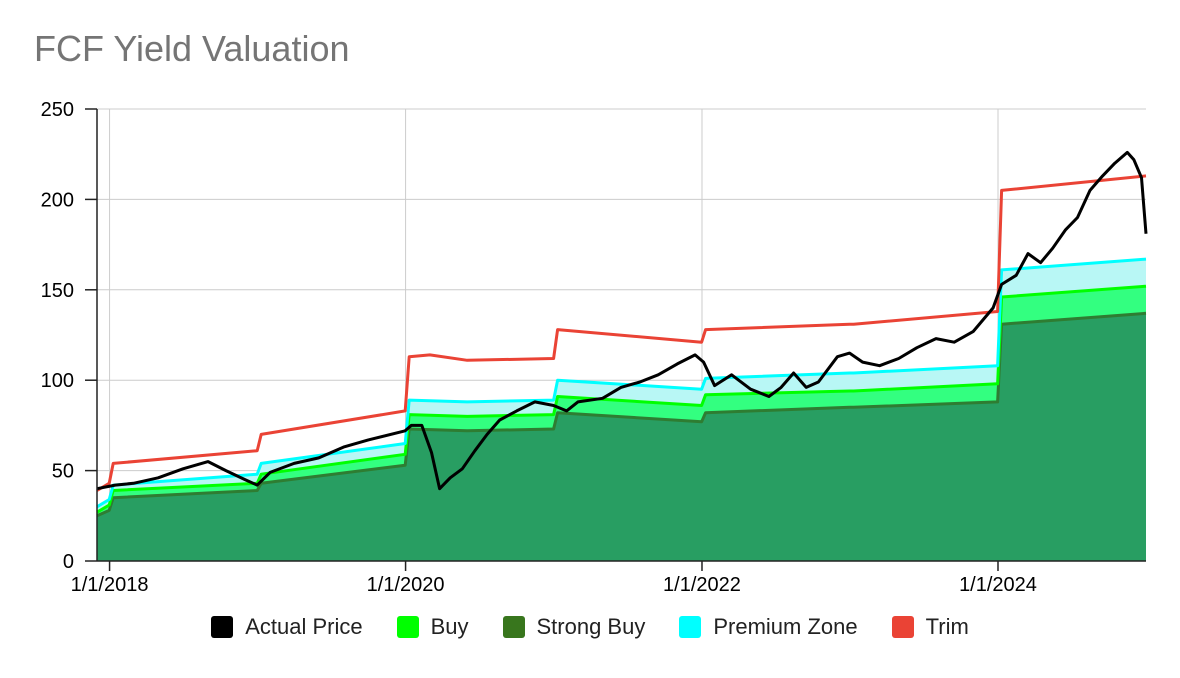 Image resolution: width=1180 pixels, height=678 pixels. Describe the element at coordinates (192, 48) in the screenshot. I see `chart-title: FCF Yield Valuation` at that location.